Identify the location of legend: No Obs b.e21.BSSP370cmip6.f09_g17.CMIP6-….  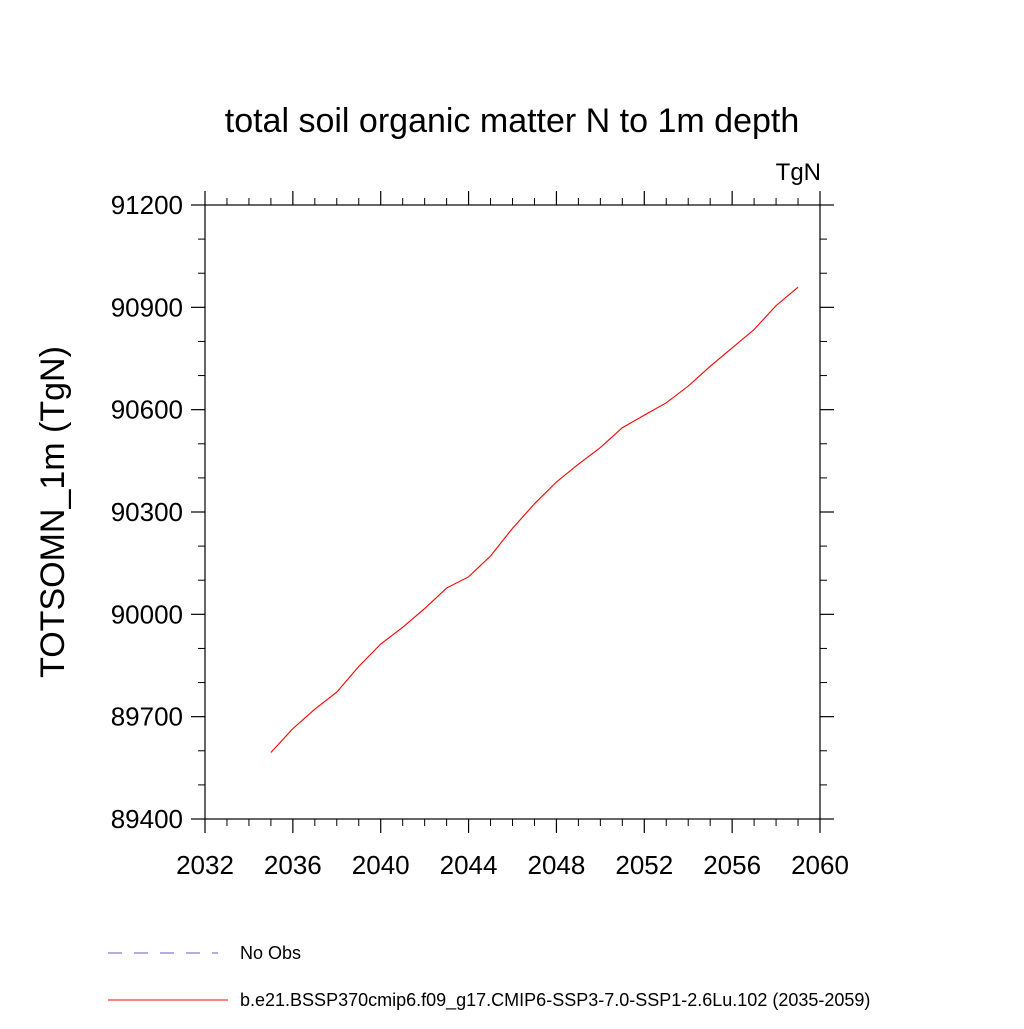
(489, 977).